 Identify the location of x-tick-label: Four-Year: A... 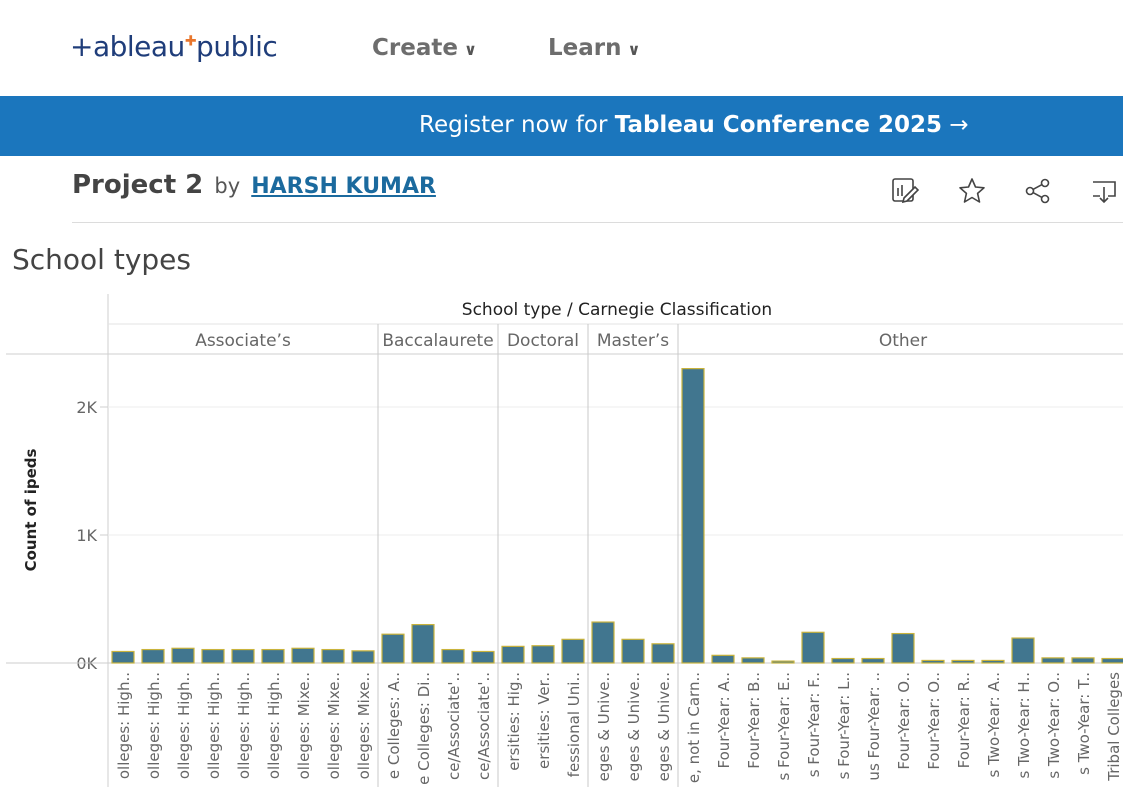
(724, 720).